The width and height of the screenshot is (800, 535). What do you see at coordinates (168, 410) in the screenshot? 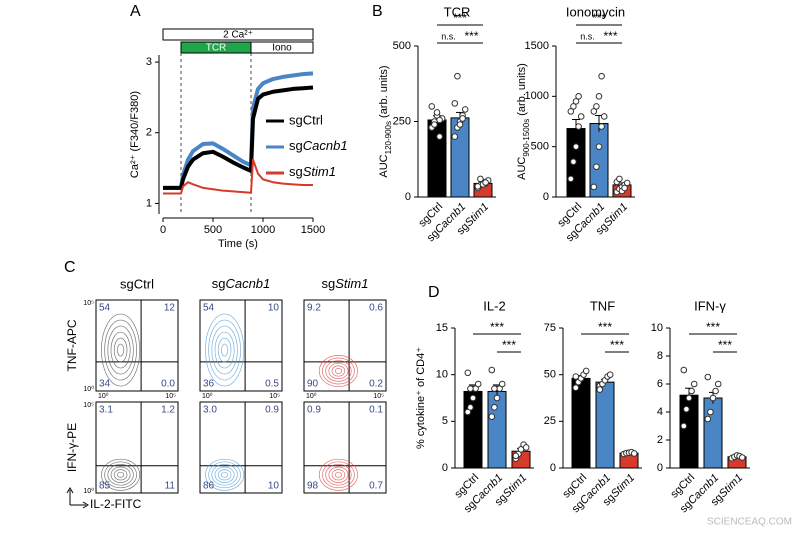
I see `quadrant-value: 1.2` at bounding box center [168, 410].